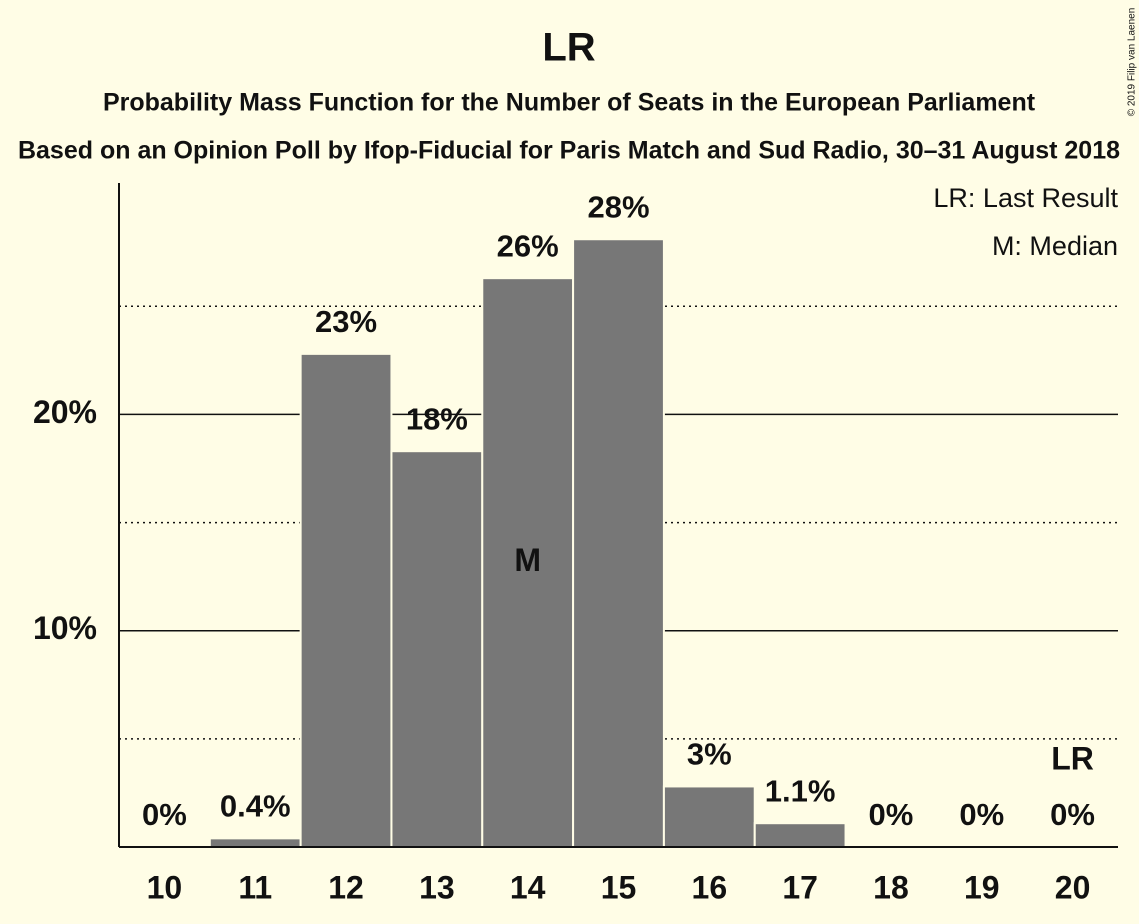 This screenshot has height=924, width=1139. What do you see at coordinates (800, 790) in the screenshot?
I see `value-label: 1.1%` at bounding box center [800, 790].